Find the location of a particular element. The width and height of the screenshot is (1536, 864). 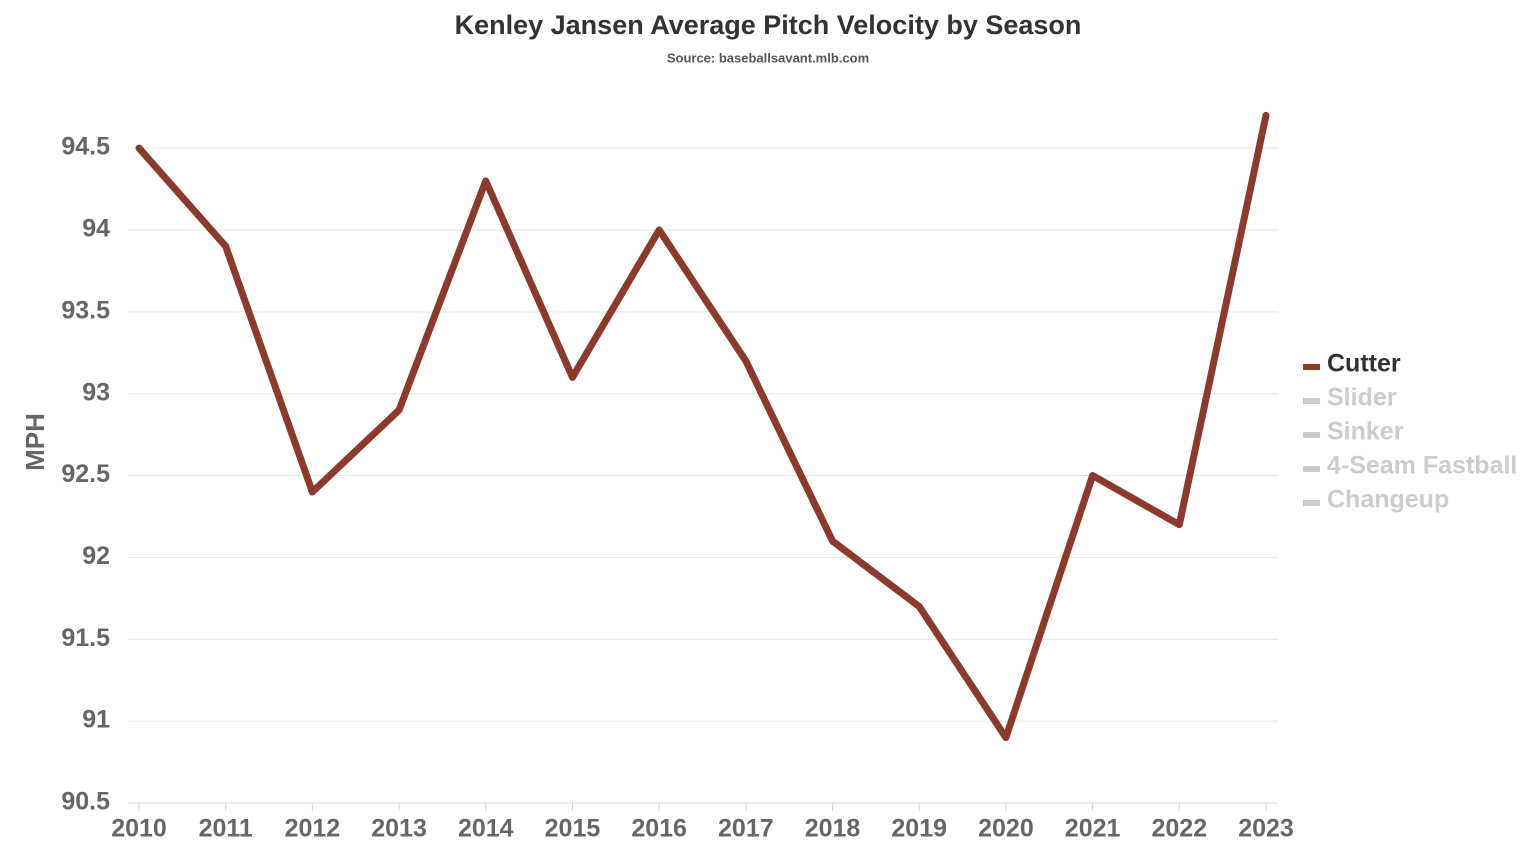

y-tick-label: 92 is located at coordinates (96, 556).